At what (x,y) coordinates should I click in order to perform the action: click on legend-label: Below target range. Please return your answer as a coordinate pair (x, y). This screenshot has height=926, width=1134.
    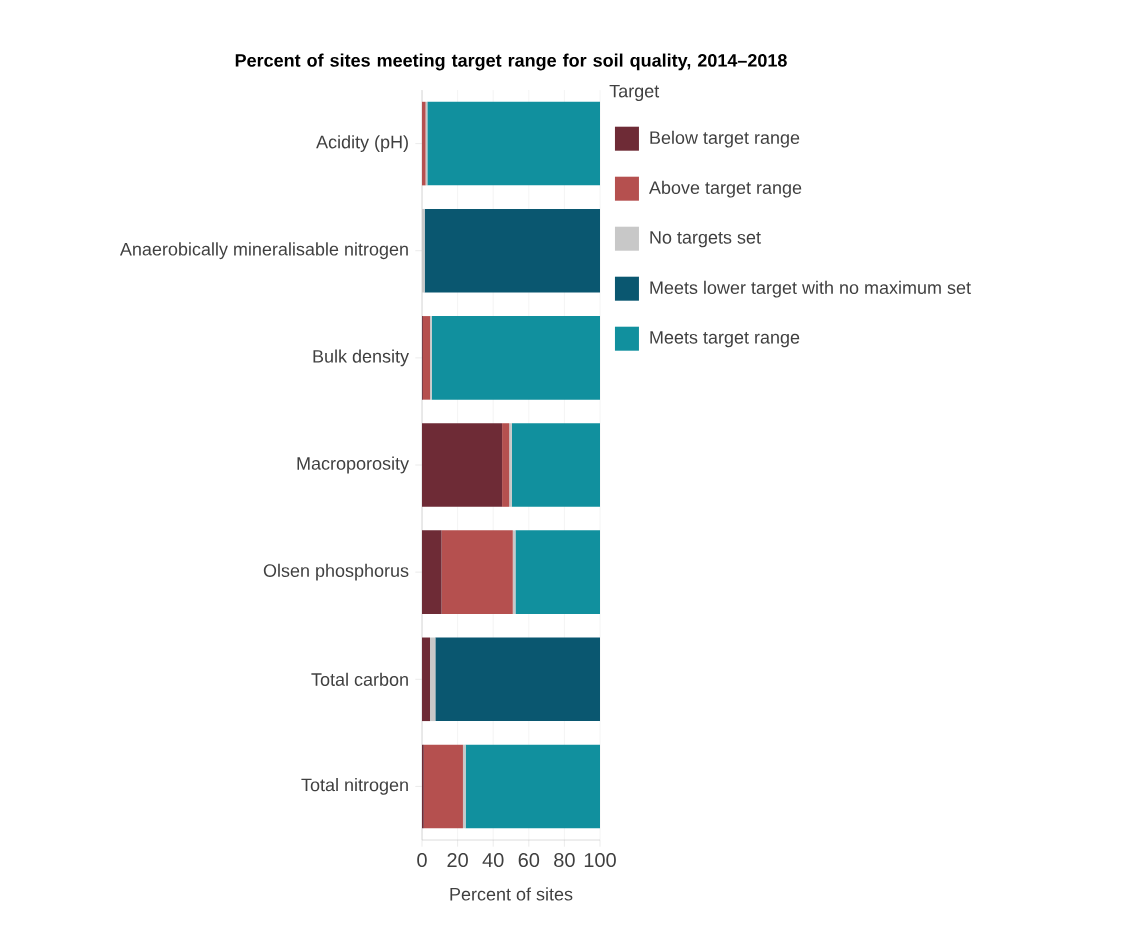
    Looking at the image, I should click on (725, 139).